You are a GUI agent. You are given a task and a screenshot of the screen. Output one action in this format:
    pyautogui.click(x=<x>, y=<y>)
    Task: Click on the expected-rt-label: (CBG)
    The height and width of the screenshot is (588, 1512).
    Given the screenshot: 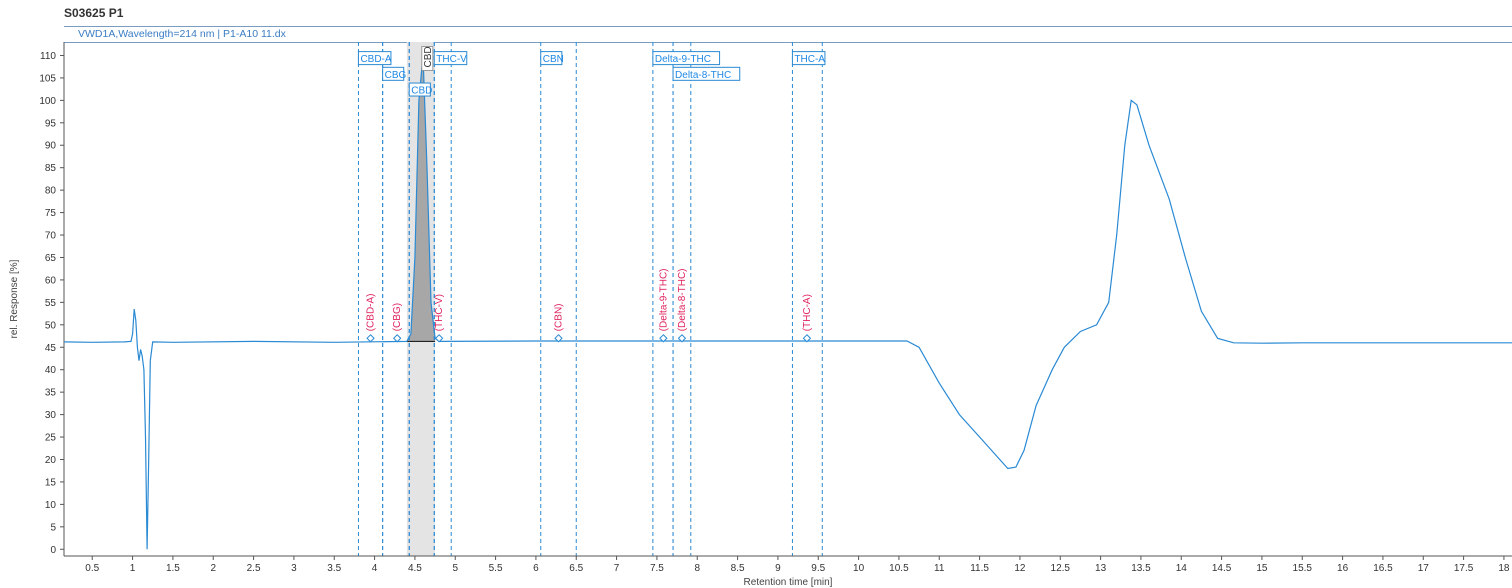 What is the action you would take?
    pyautogui.click(x=397, y=317)
    